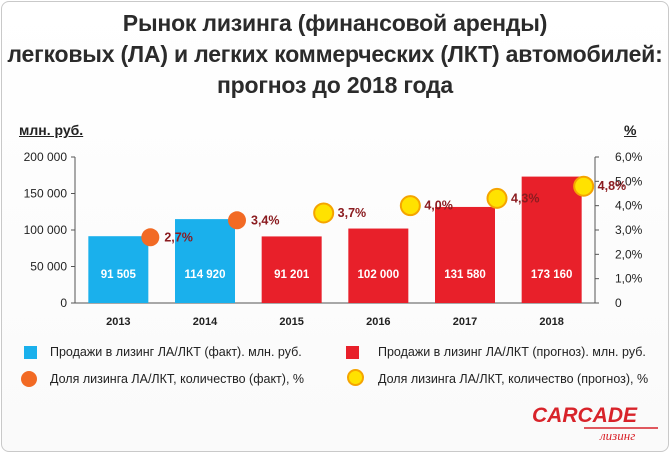 Image resolution: width=670 pixels, height=453 pixels. I want to click on y-tick-label: 100 000, so click(46, 230).